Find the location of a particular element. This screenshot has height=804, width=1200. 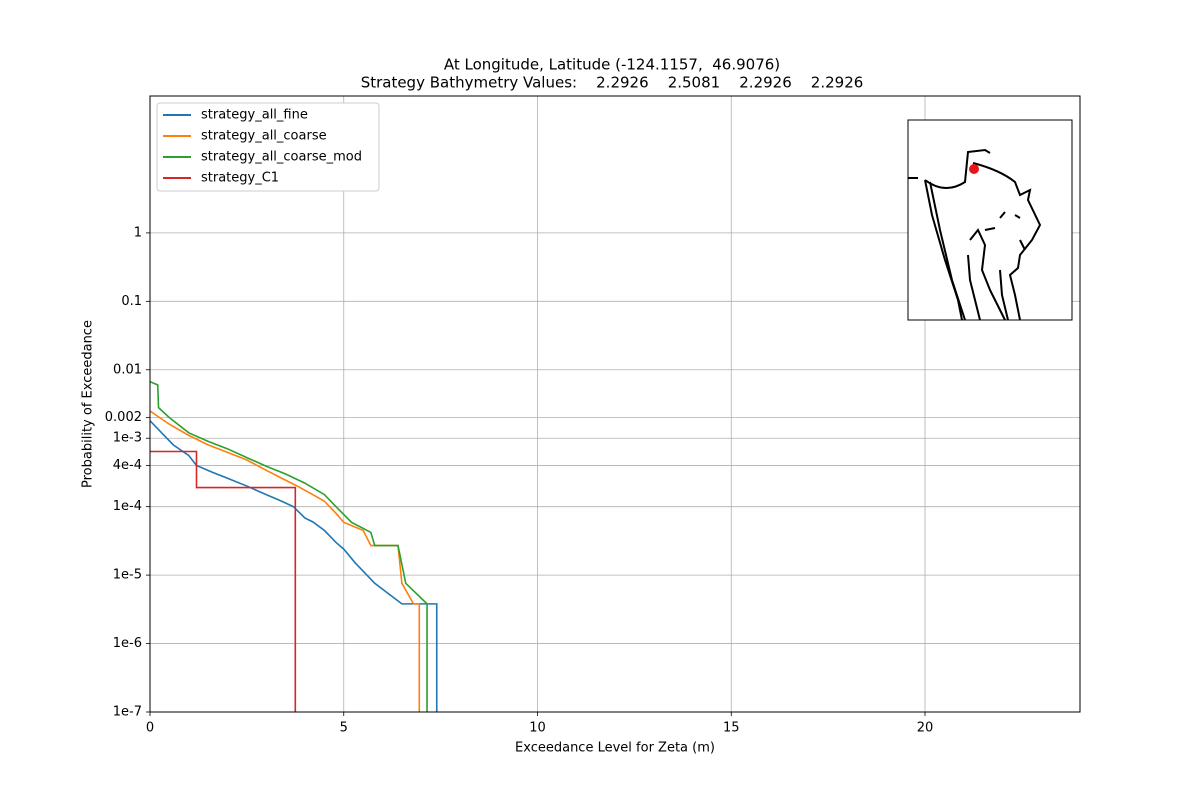

legend-label: strategy_all_coarse is located at coordinates (264, 136).